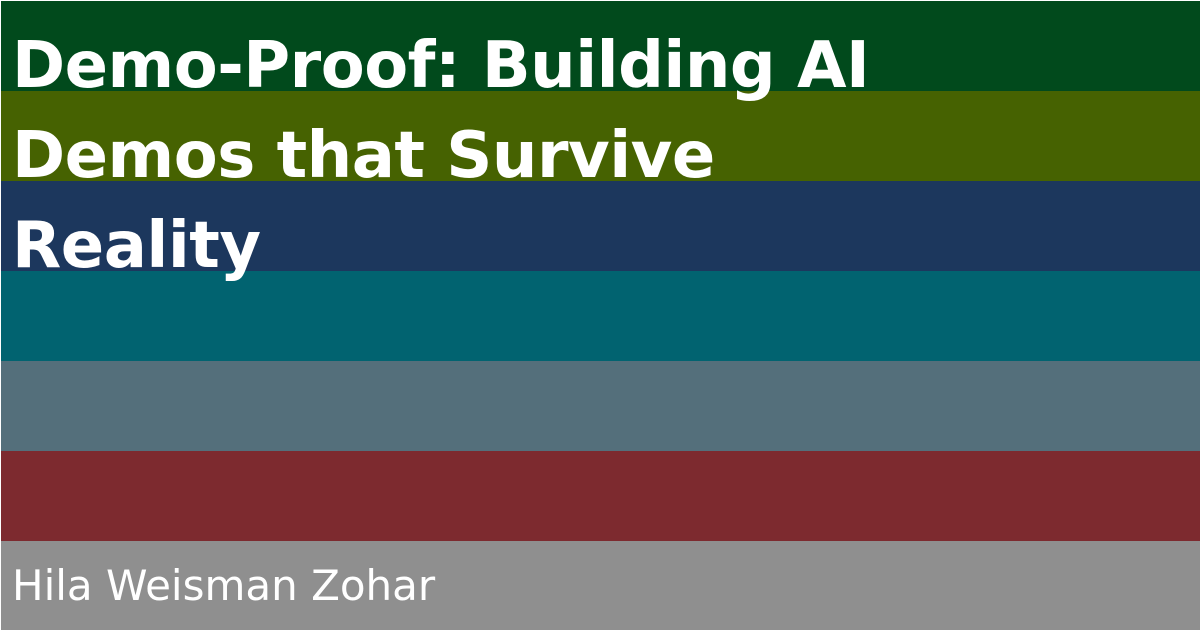  I want to click on stripe-dark-green, so click(600, 46).